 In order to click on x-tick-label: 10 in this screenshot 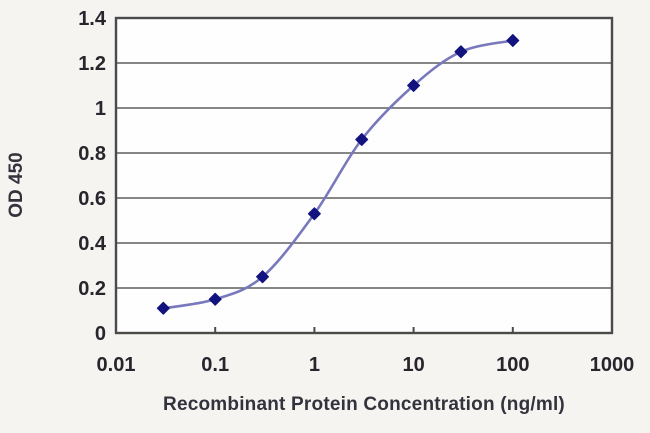, I will do `click(413, 365)`.